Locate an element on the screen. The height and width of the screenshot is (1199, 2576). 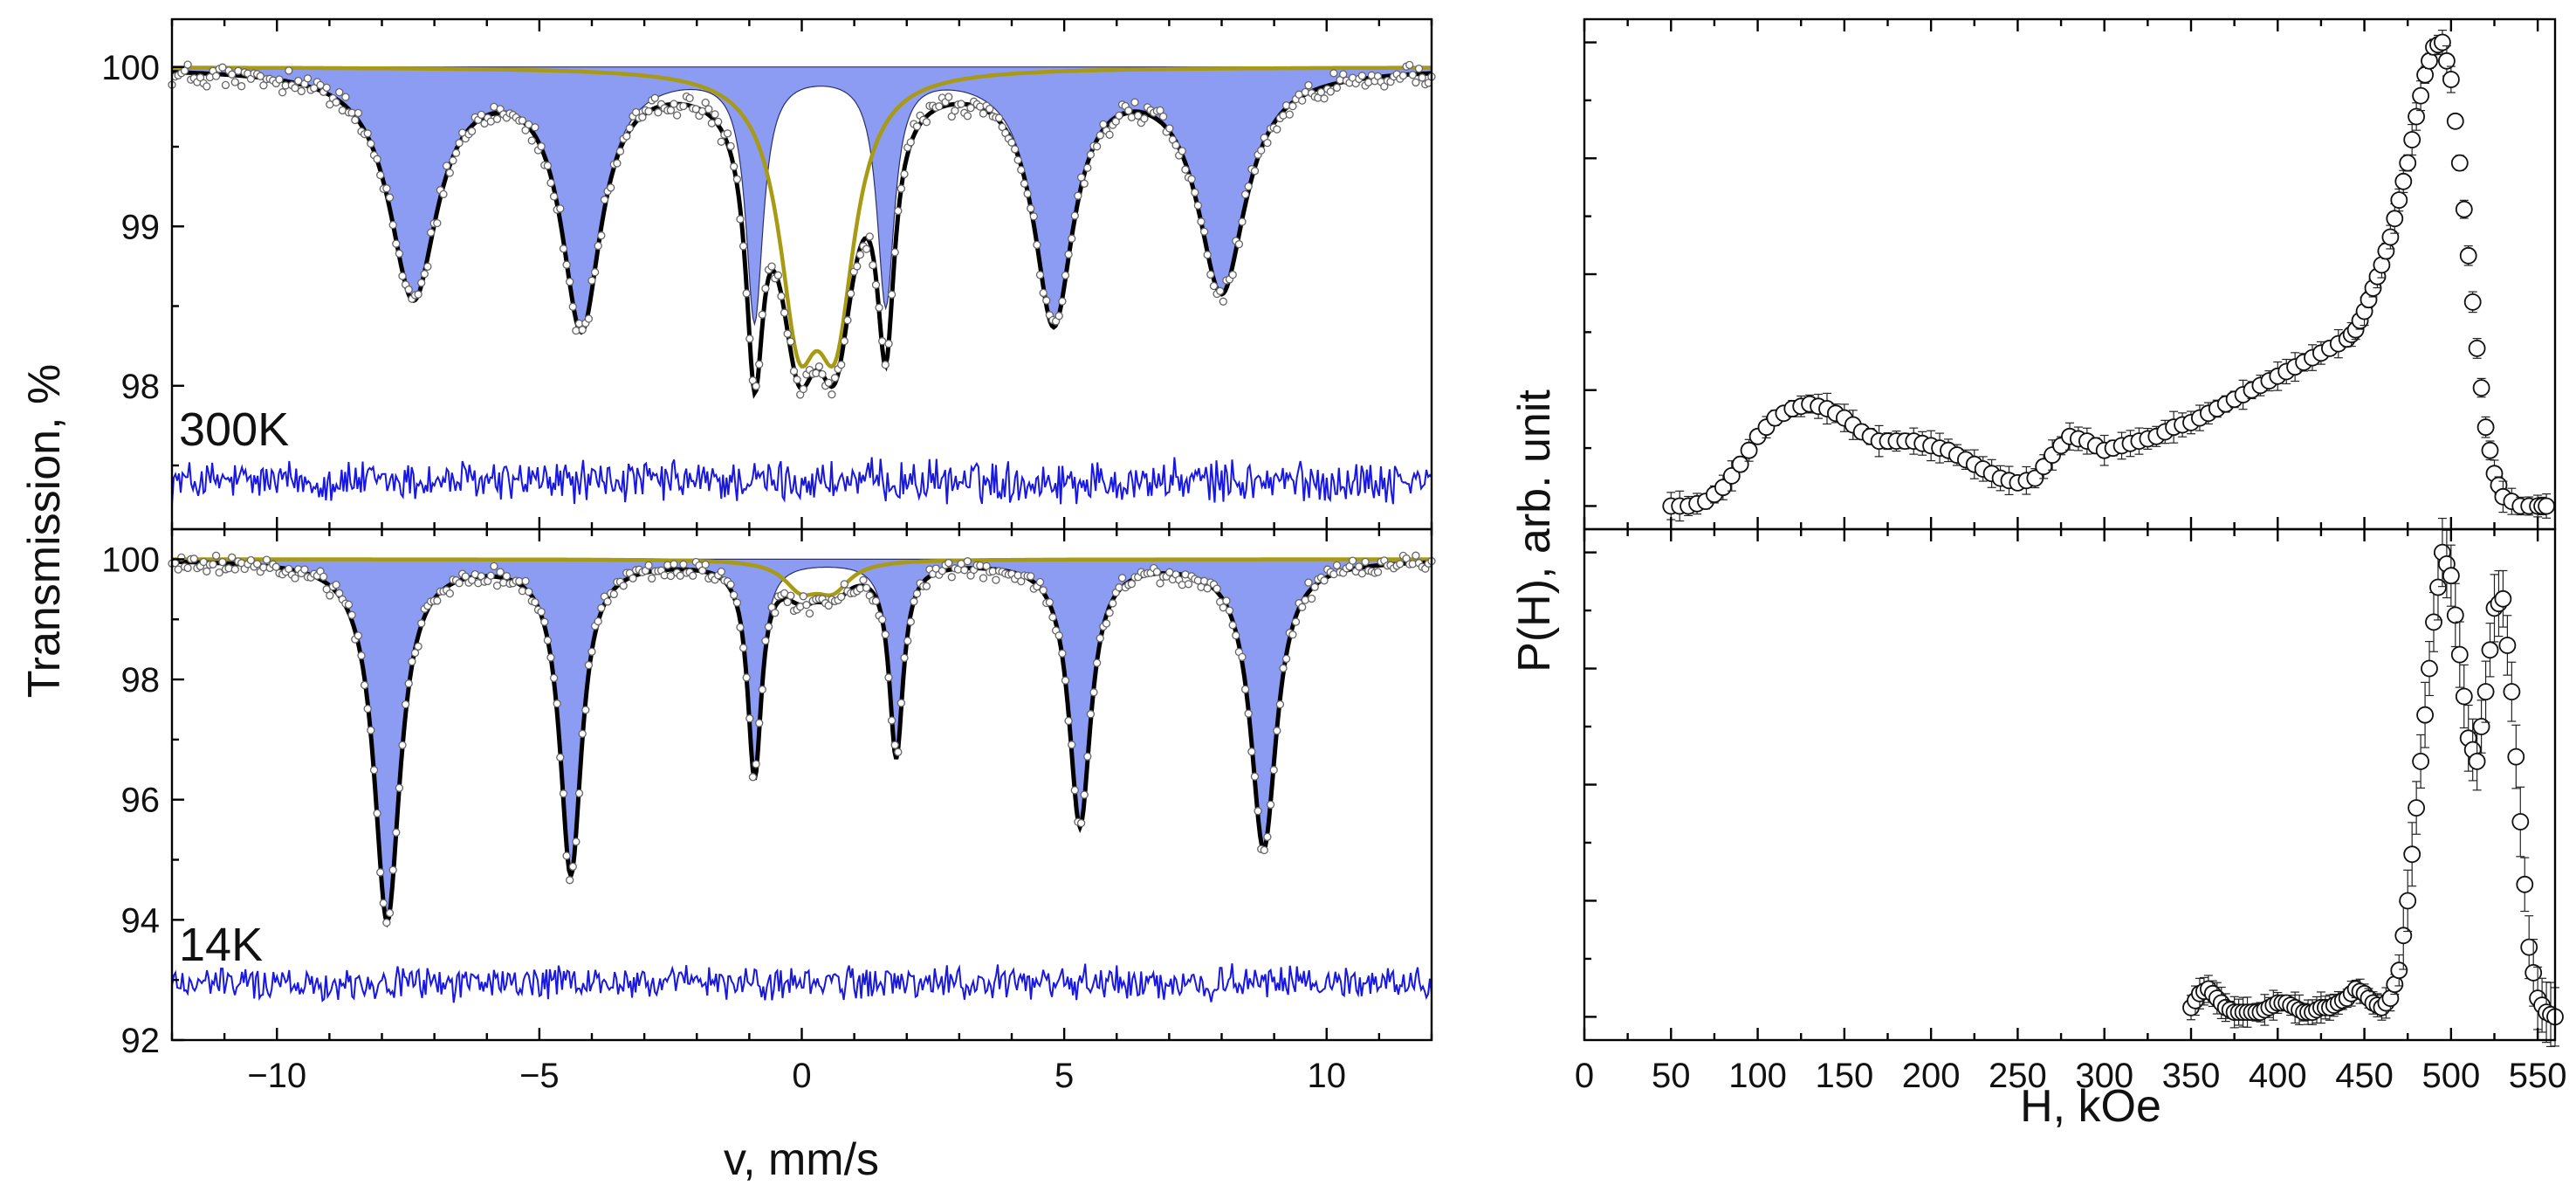
x-tick-label: 100 is located at coordinates (1758, 1076).